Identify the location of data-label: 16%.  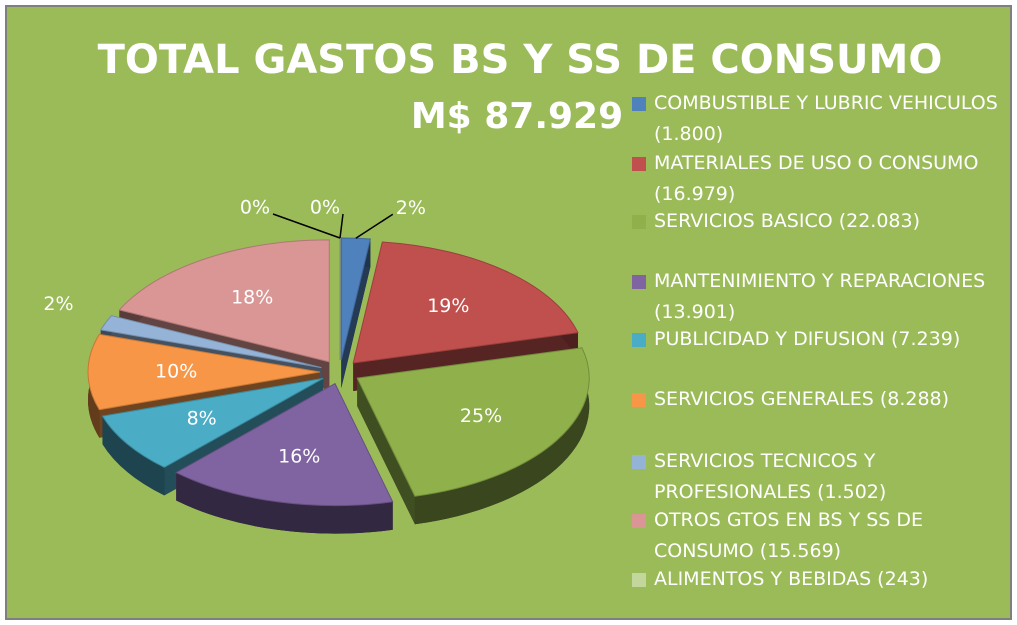
(299, 456).